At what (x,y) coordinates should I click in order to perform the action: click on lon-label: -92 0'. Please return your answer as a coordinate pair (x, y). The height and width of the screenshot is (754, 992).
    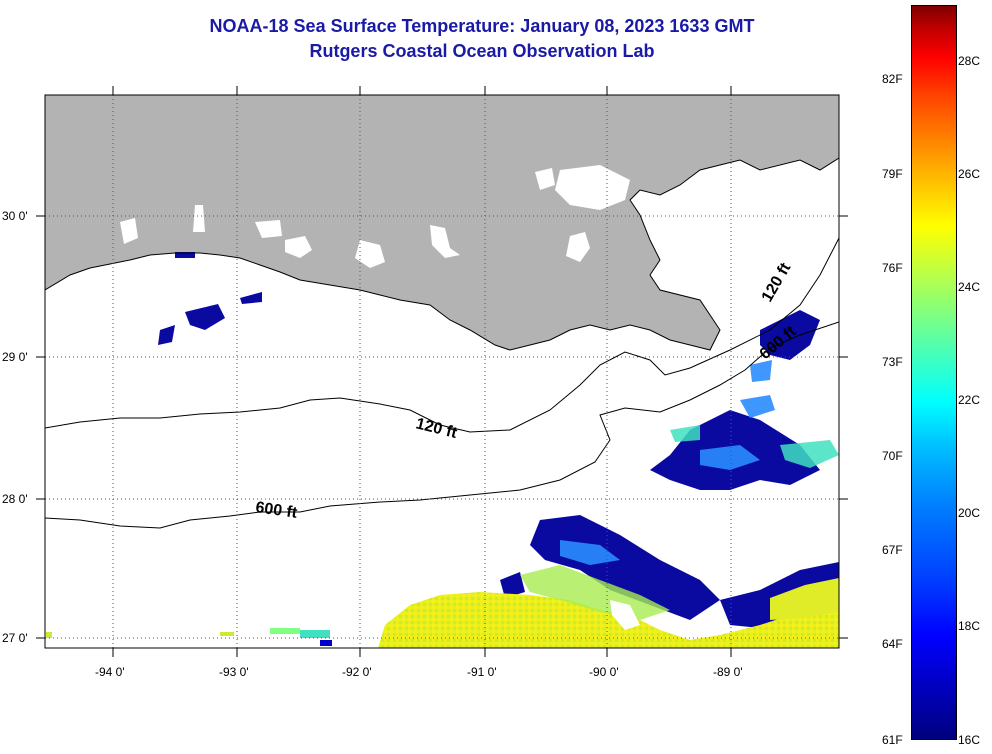
    Looking at the image, I should click on (357, 672).